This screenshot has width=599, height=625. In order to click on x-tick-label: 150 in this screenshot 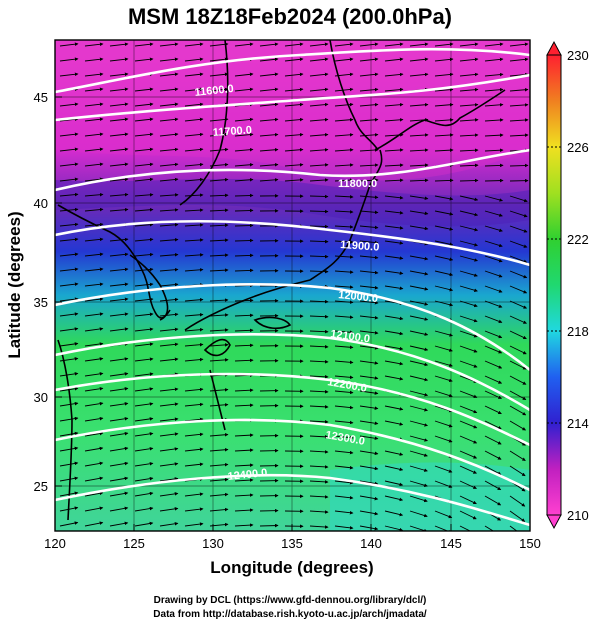, I will do `click(530, 543)`.